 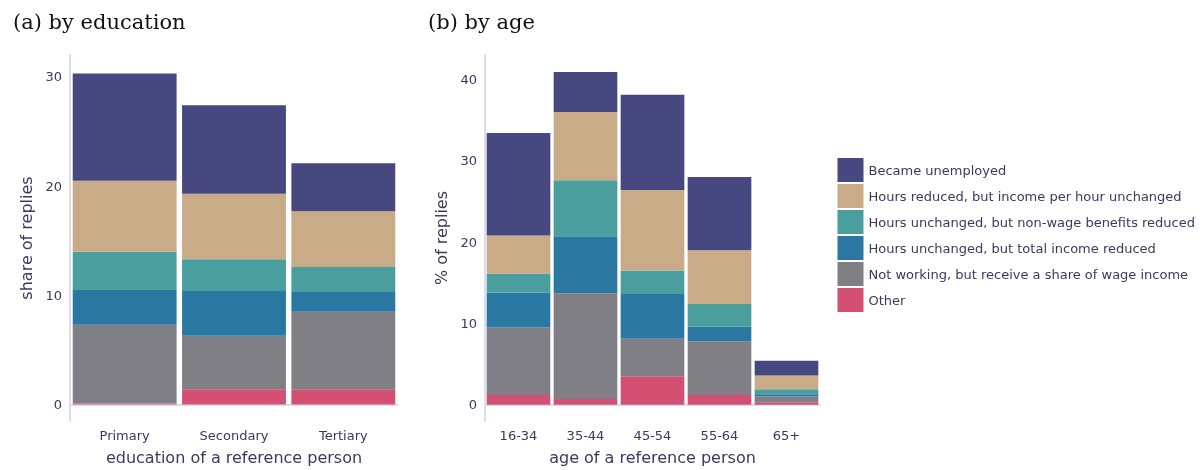 I want to click on y-axis-title: % of replies, so click(x=441, y=238).